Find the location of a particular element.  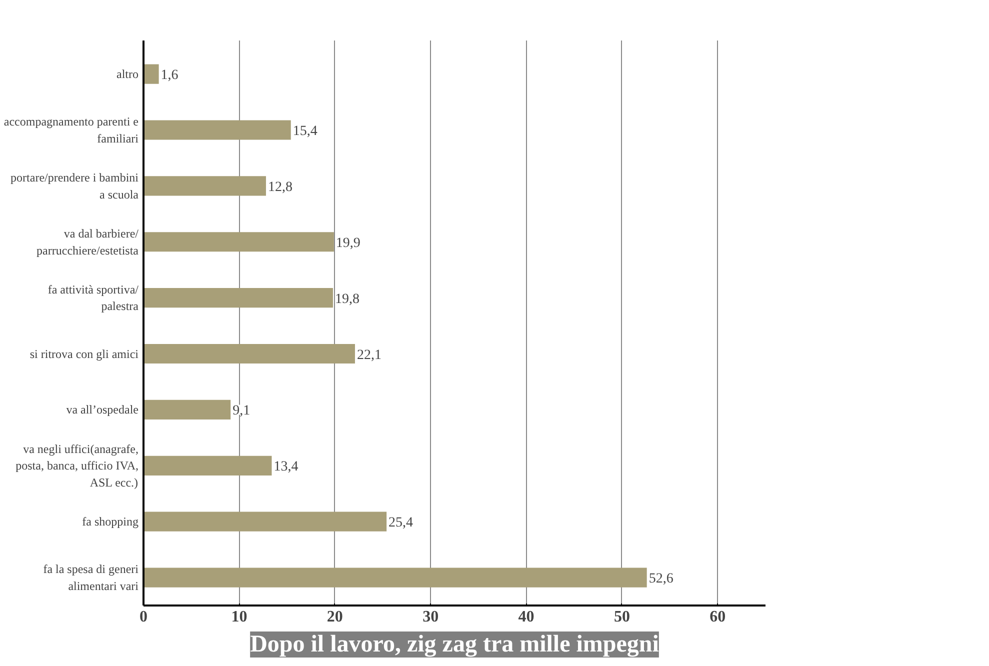

y-tick-label: va negli uffici(anagrafe, posta, banca, ufficio IVA, ASL ecc.) is located at coordinates (77, 466).